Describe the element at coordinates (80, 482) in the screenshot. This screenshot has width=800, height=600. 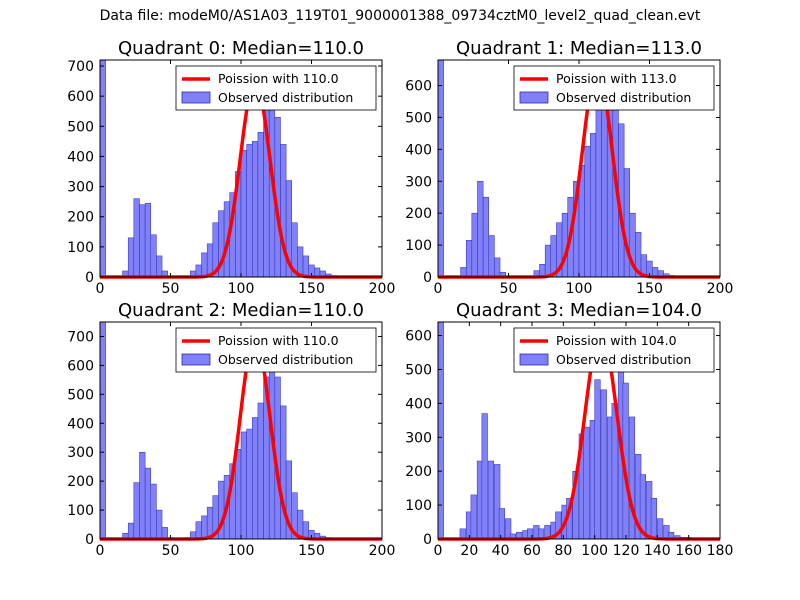
I see `q2-ytick-label-2: 200` at that location.